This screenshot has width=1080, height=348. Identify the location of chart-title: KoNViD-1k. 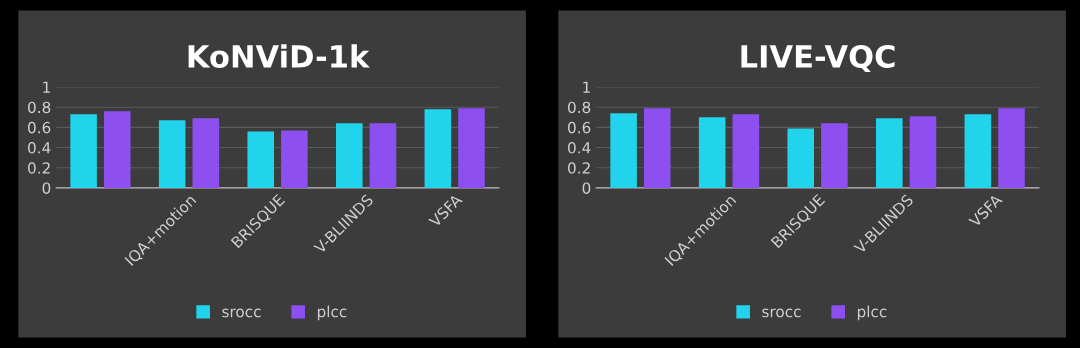
(279, 56).